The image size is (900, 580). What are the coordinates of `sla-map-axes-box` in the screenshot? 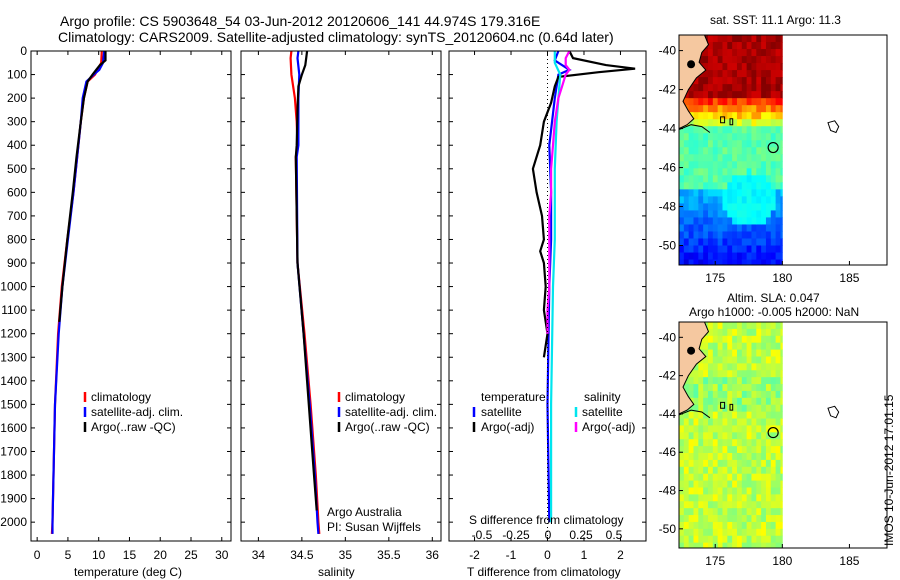 It's located at (783, 435).